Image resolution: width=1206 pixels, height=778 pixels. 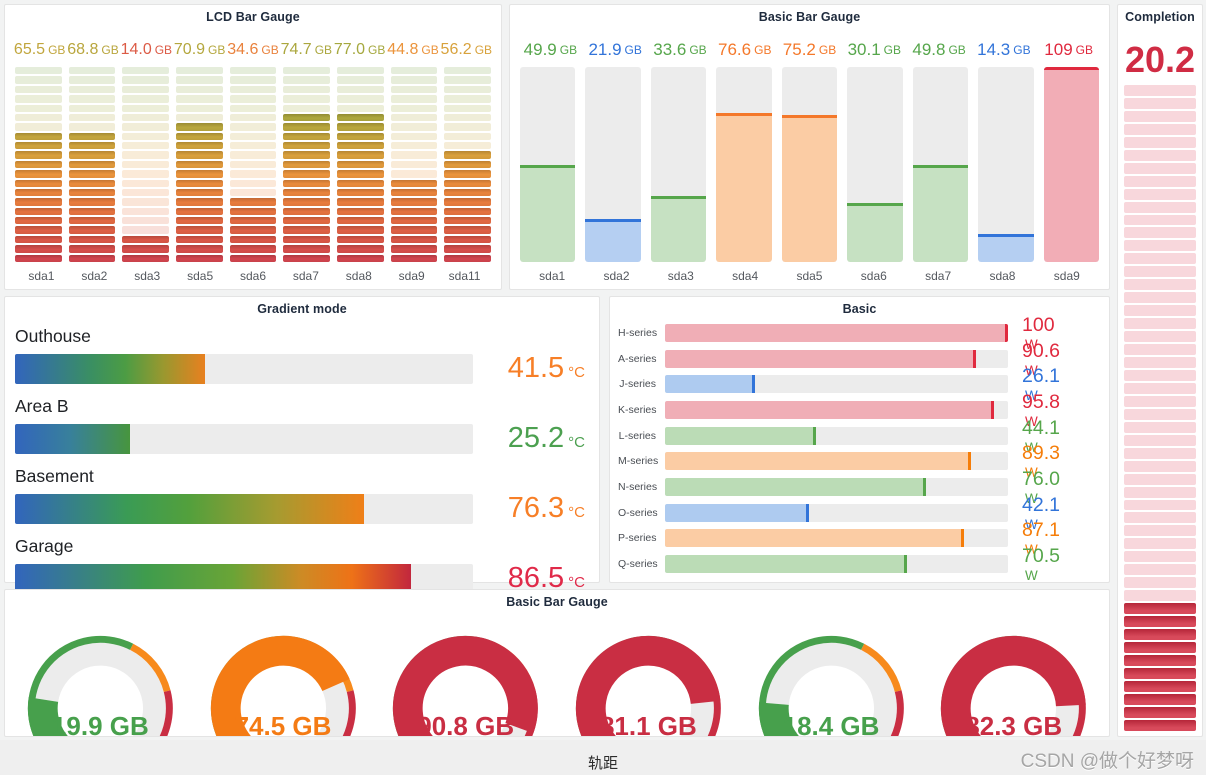 I want to click on gradient-value: 86.5 °C, so click(x=532, y=578).